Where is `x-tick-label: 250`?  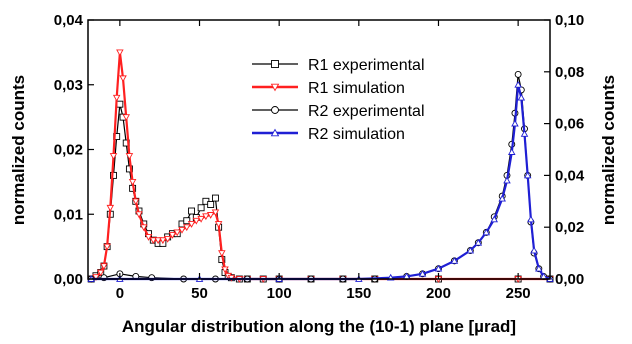 x-tick-label: 250 is located at coordinates (518, 293).